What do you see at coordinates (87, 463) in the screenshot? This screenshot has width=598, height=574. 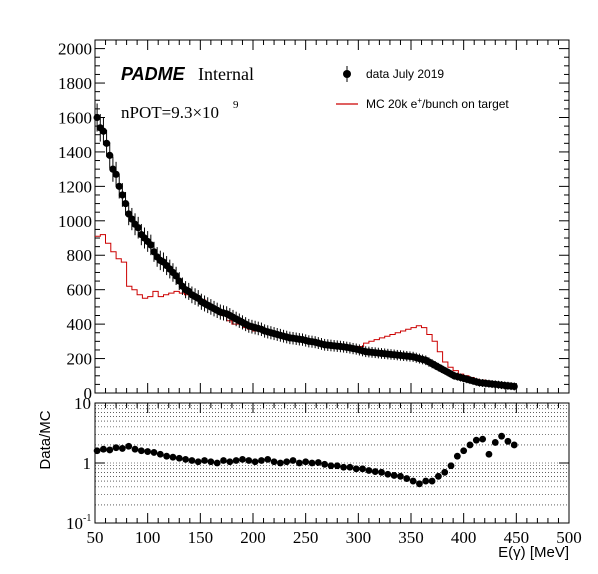 I see `ratio-y-tick-label: 1` at bounding box center [87, 463].